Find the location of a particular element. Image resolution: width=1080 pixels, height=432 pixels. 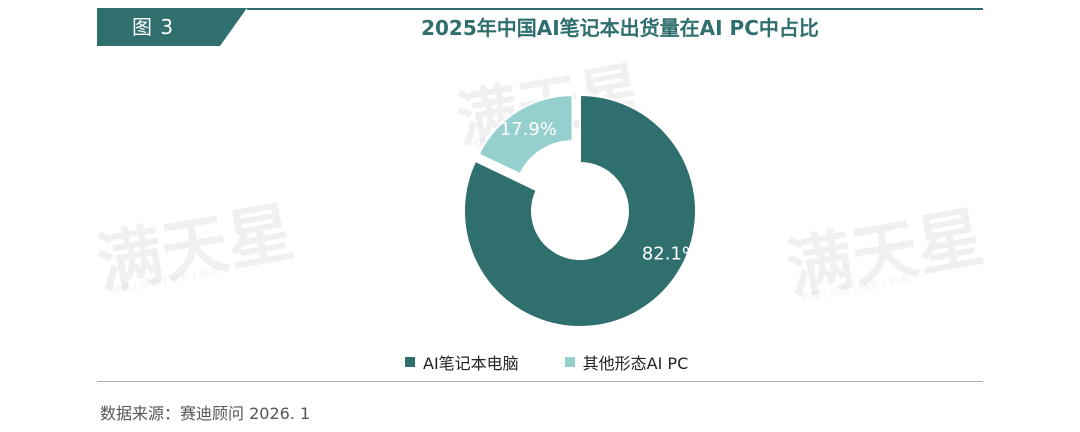

legend-label-ai-notebook: AI笔记本电脑 is located at coordinates (471, 363).